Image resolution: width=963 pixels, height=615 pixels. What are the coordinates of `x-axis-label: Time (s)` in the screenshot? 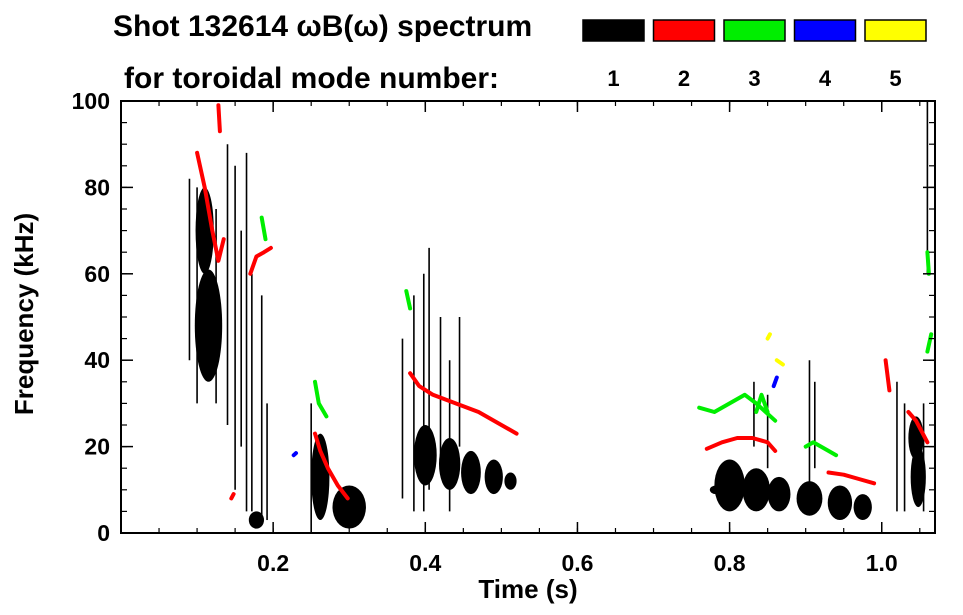 It's located at (527, 589).